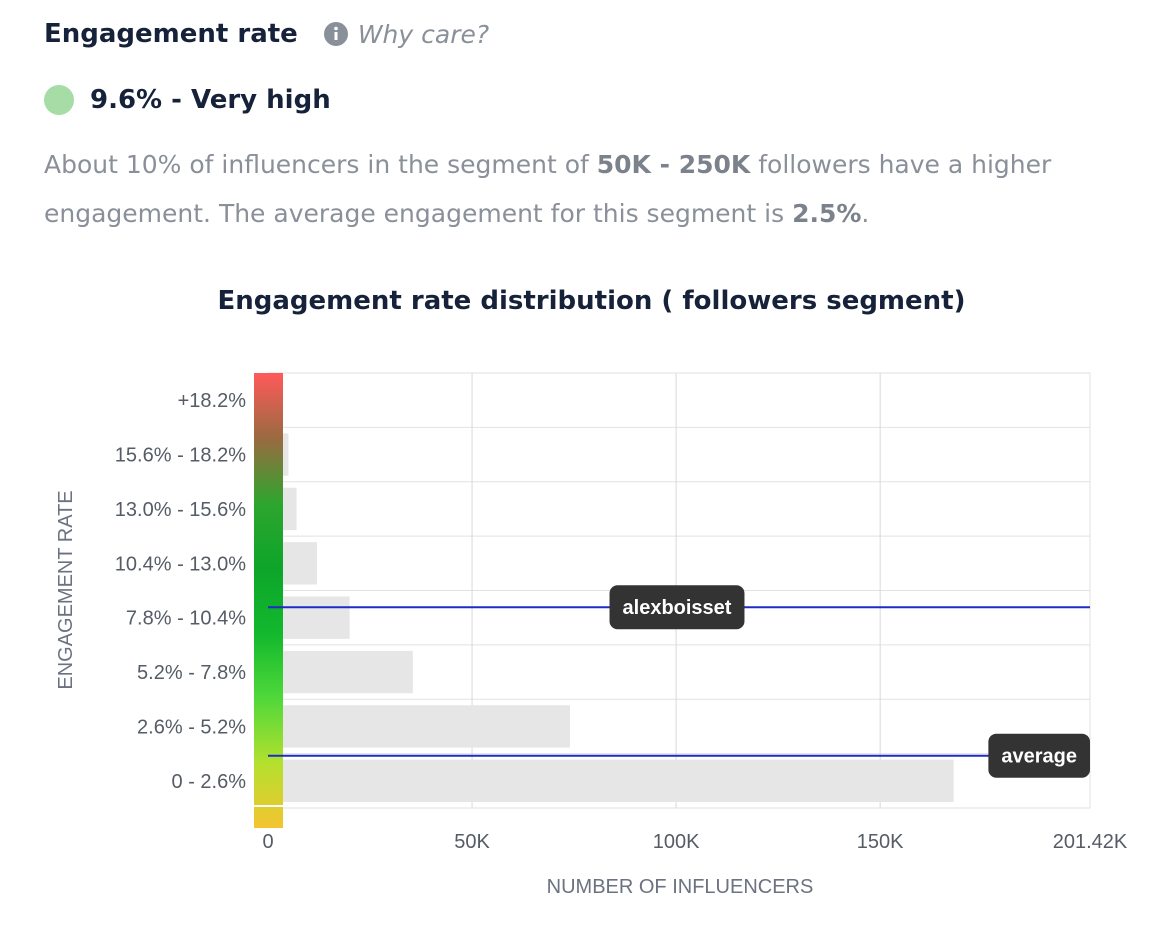 The width and height of the screenshot is (1170, 932). What do you see at coordinates (1090, 842) in the screenshot?
I see `x-tick-label: 201.42K` at bounding box center [1090, 842].